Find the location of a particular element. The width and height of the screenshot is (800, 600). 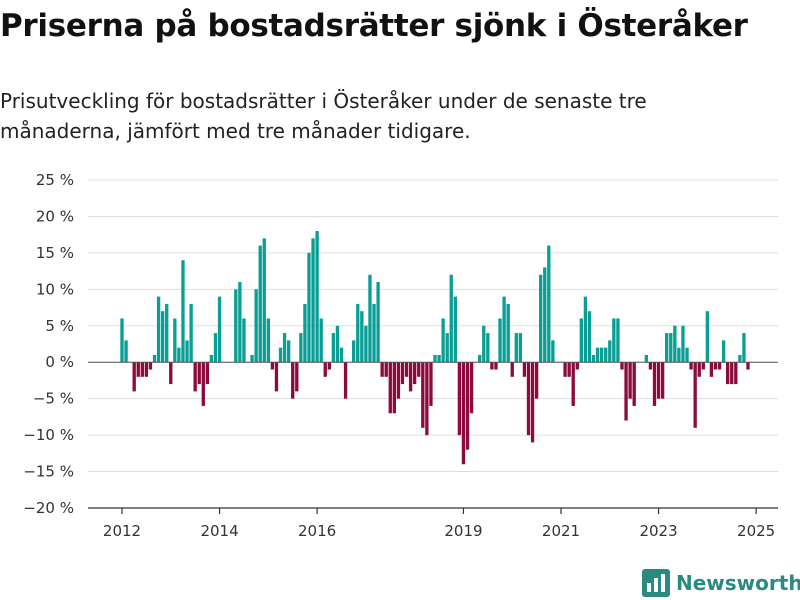

y-tick-label: −10 % is located at coordinates (48, 435).